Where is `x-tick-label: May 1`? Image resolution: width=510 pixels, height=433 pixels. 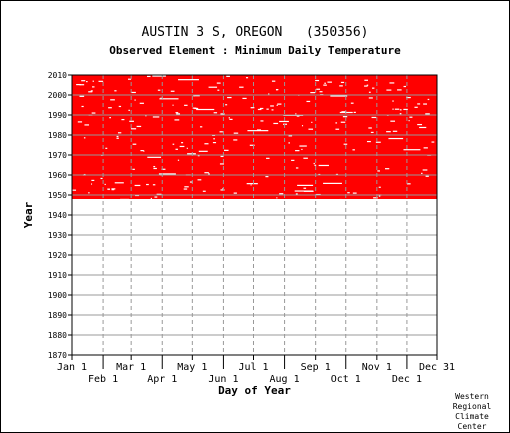 x-tick-label: May 1 is located at coordinates (192, 367).